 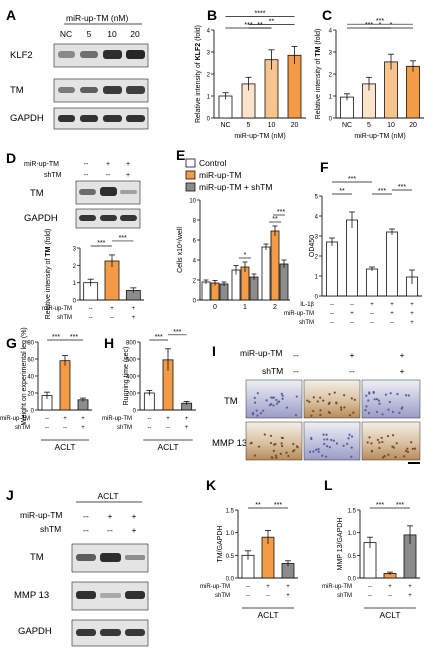 What do you see at coordinates (86, 164) in the screenshot?
I see `panel-d-cond-value: --` at bounding box center [86, 164].